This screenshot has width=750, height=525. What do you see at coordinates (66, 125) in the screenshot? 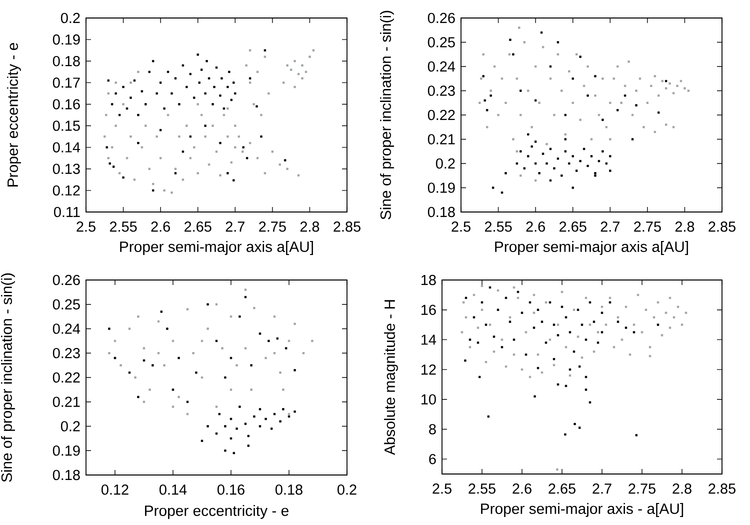
I see `y-tick-label: 0.15` at bounding box center [66, 125].